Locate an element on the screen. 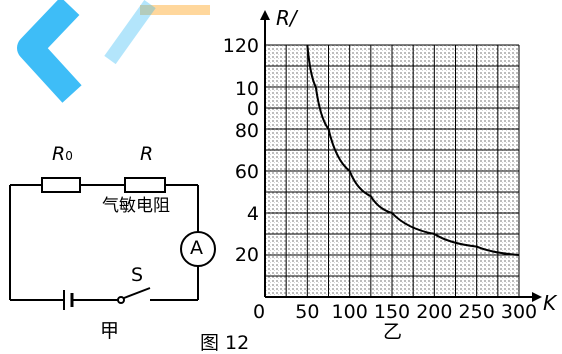  figure-caption: 图 12 is located at coordinates (225, 343).